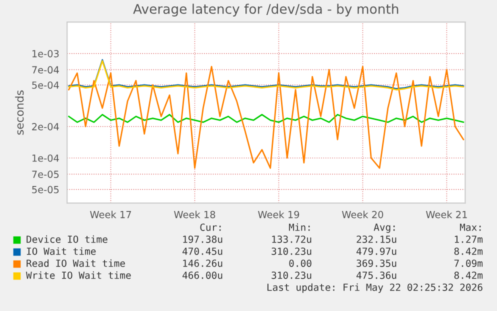  What do you see at coordinates (61, 251) in the screenshot?
I see `legend-label: IO Wait time` at bounding box center [61, 251].